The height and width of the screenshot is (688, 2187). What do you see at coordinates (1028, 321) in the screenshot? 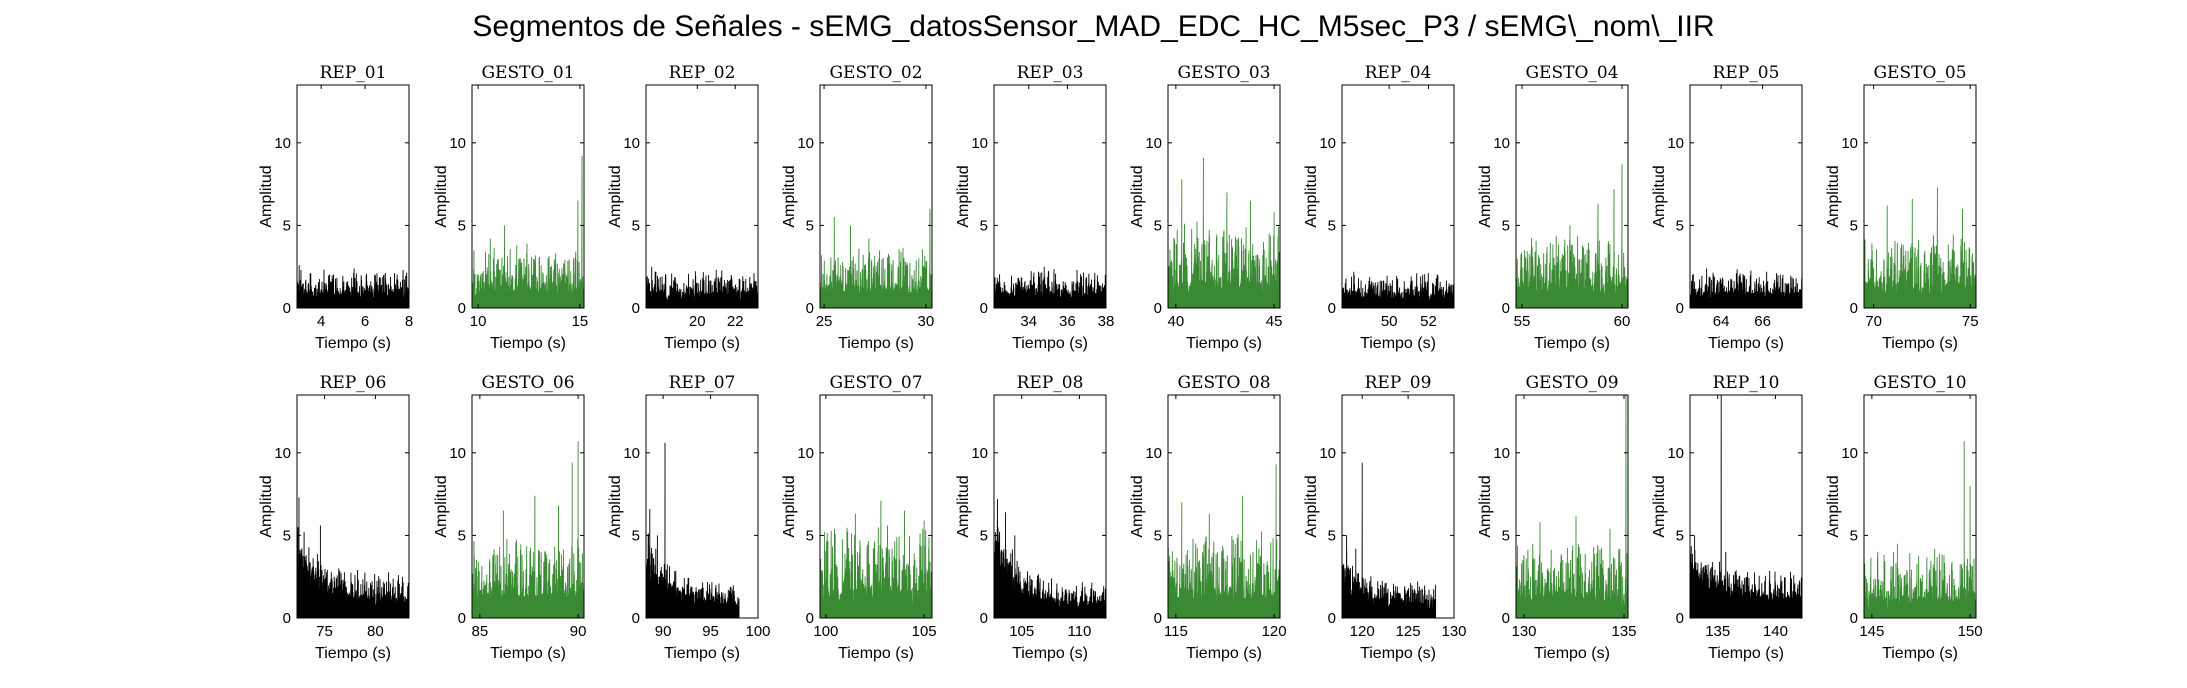
I see `x-tick-label: 34` at bounding box center [1028, 321].